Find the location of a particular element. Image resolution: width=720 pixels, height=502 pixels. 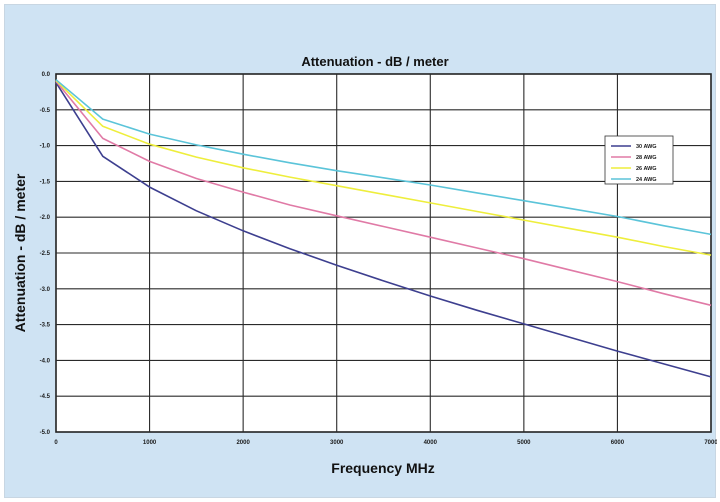

legend-label: 30 AWG is located at coordinates (646, 147).